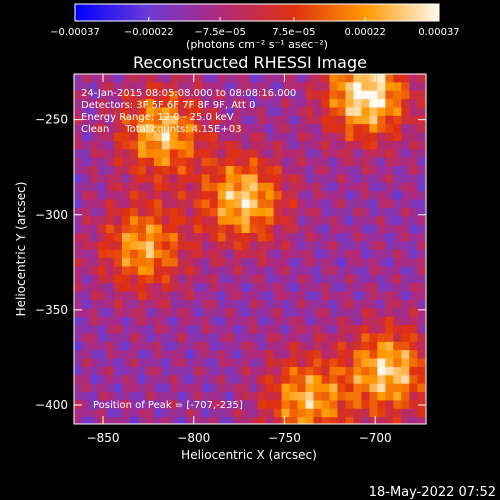  I want to click on colorbar-tick-label: 0.00022, so click(365, 32).